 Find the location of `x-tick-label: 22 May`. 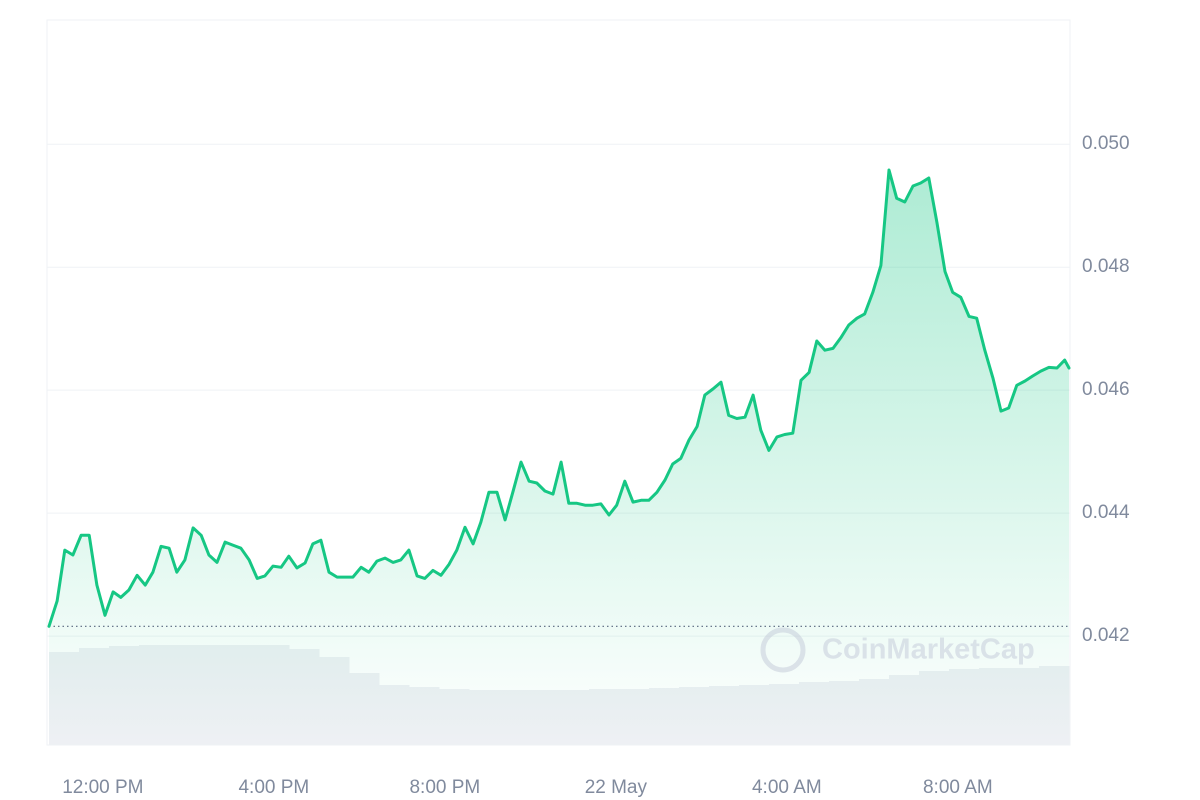

x-tick-label: 22 May is located at coordinates (616, 787).